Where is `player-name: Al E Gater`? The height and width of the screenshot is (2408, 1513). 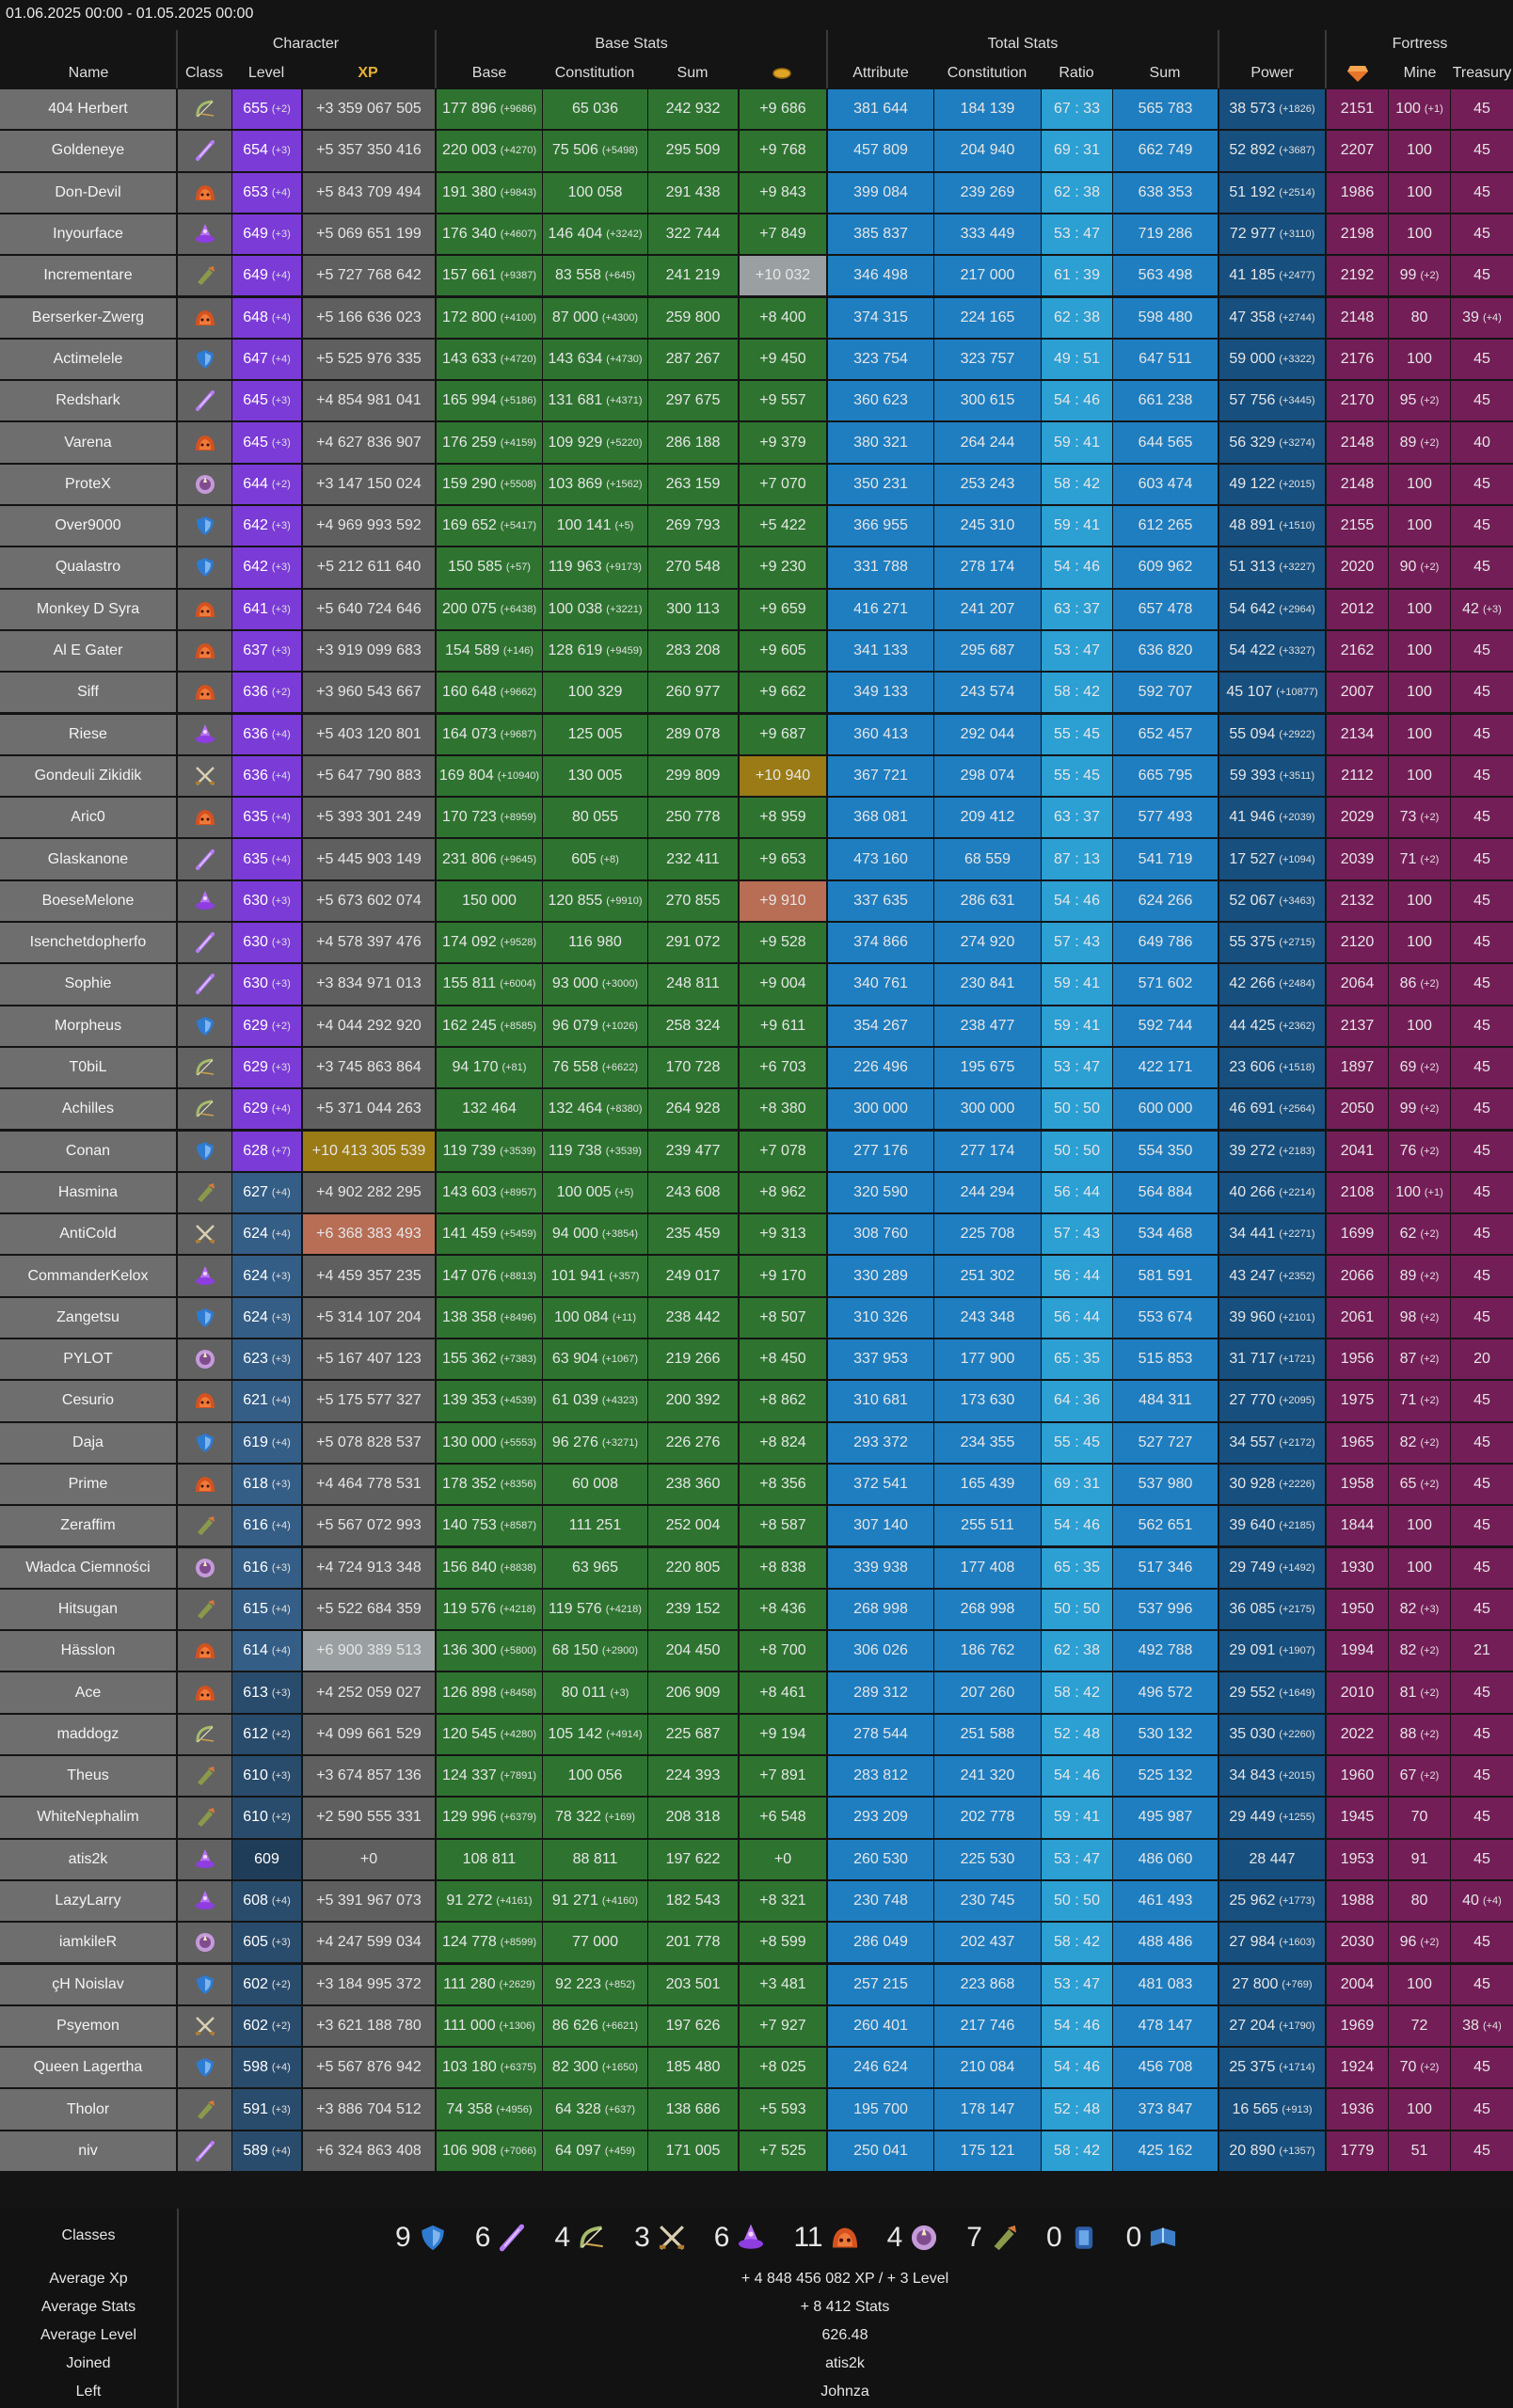 player-name: Al E Gater is located at coordinates (88, 651).